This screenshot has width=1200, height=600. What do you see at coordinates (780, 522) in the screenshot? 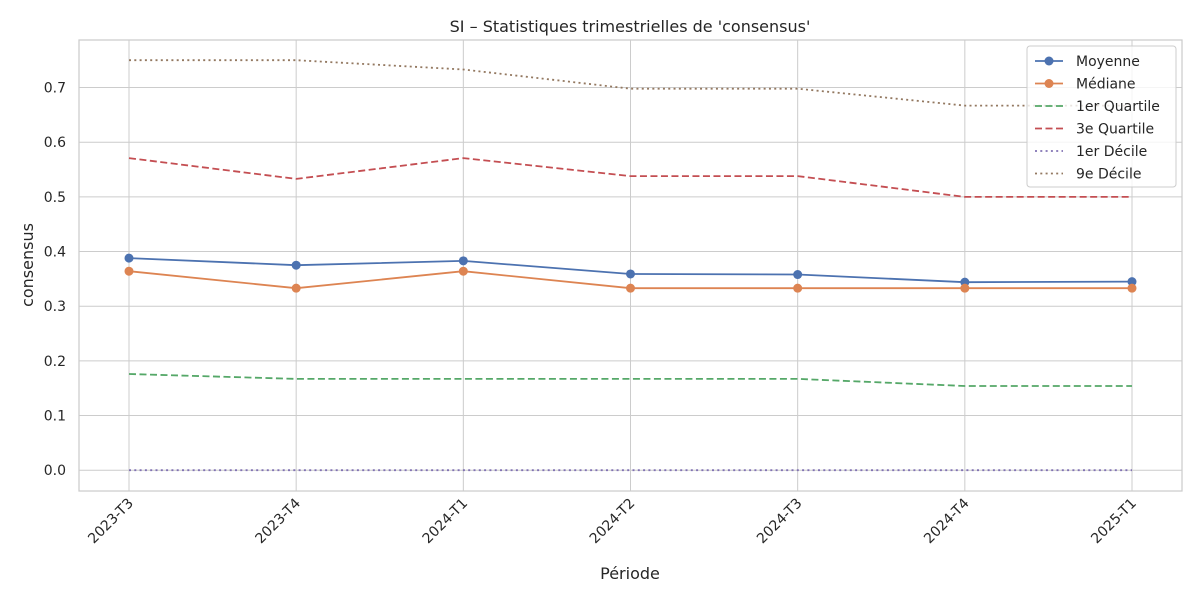
I see `x-tick-label: 2024-T3` at bounding box center [780, 522].